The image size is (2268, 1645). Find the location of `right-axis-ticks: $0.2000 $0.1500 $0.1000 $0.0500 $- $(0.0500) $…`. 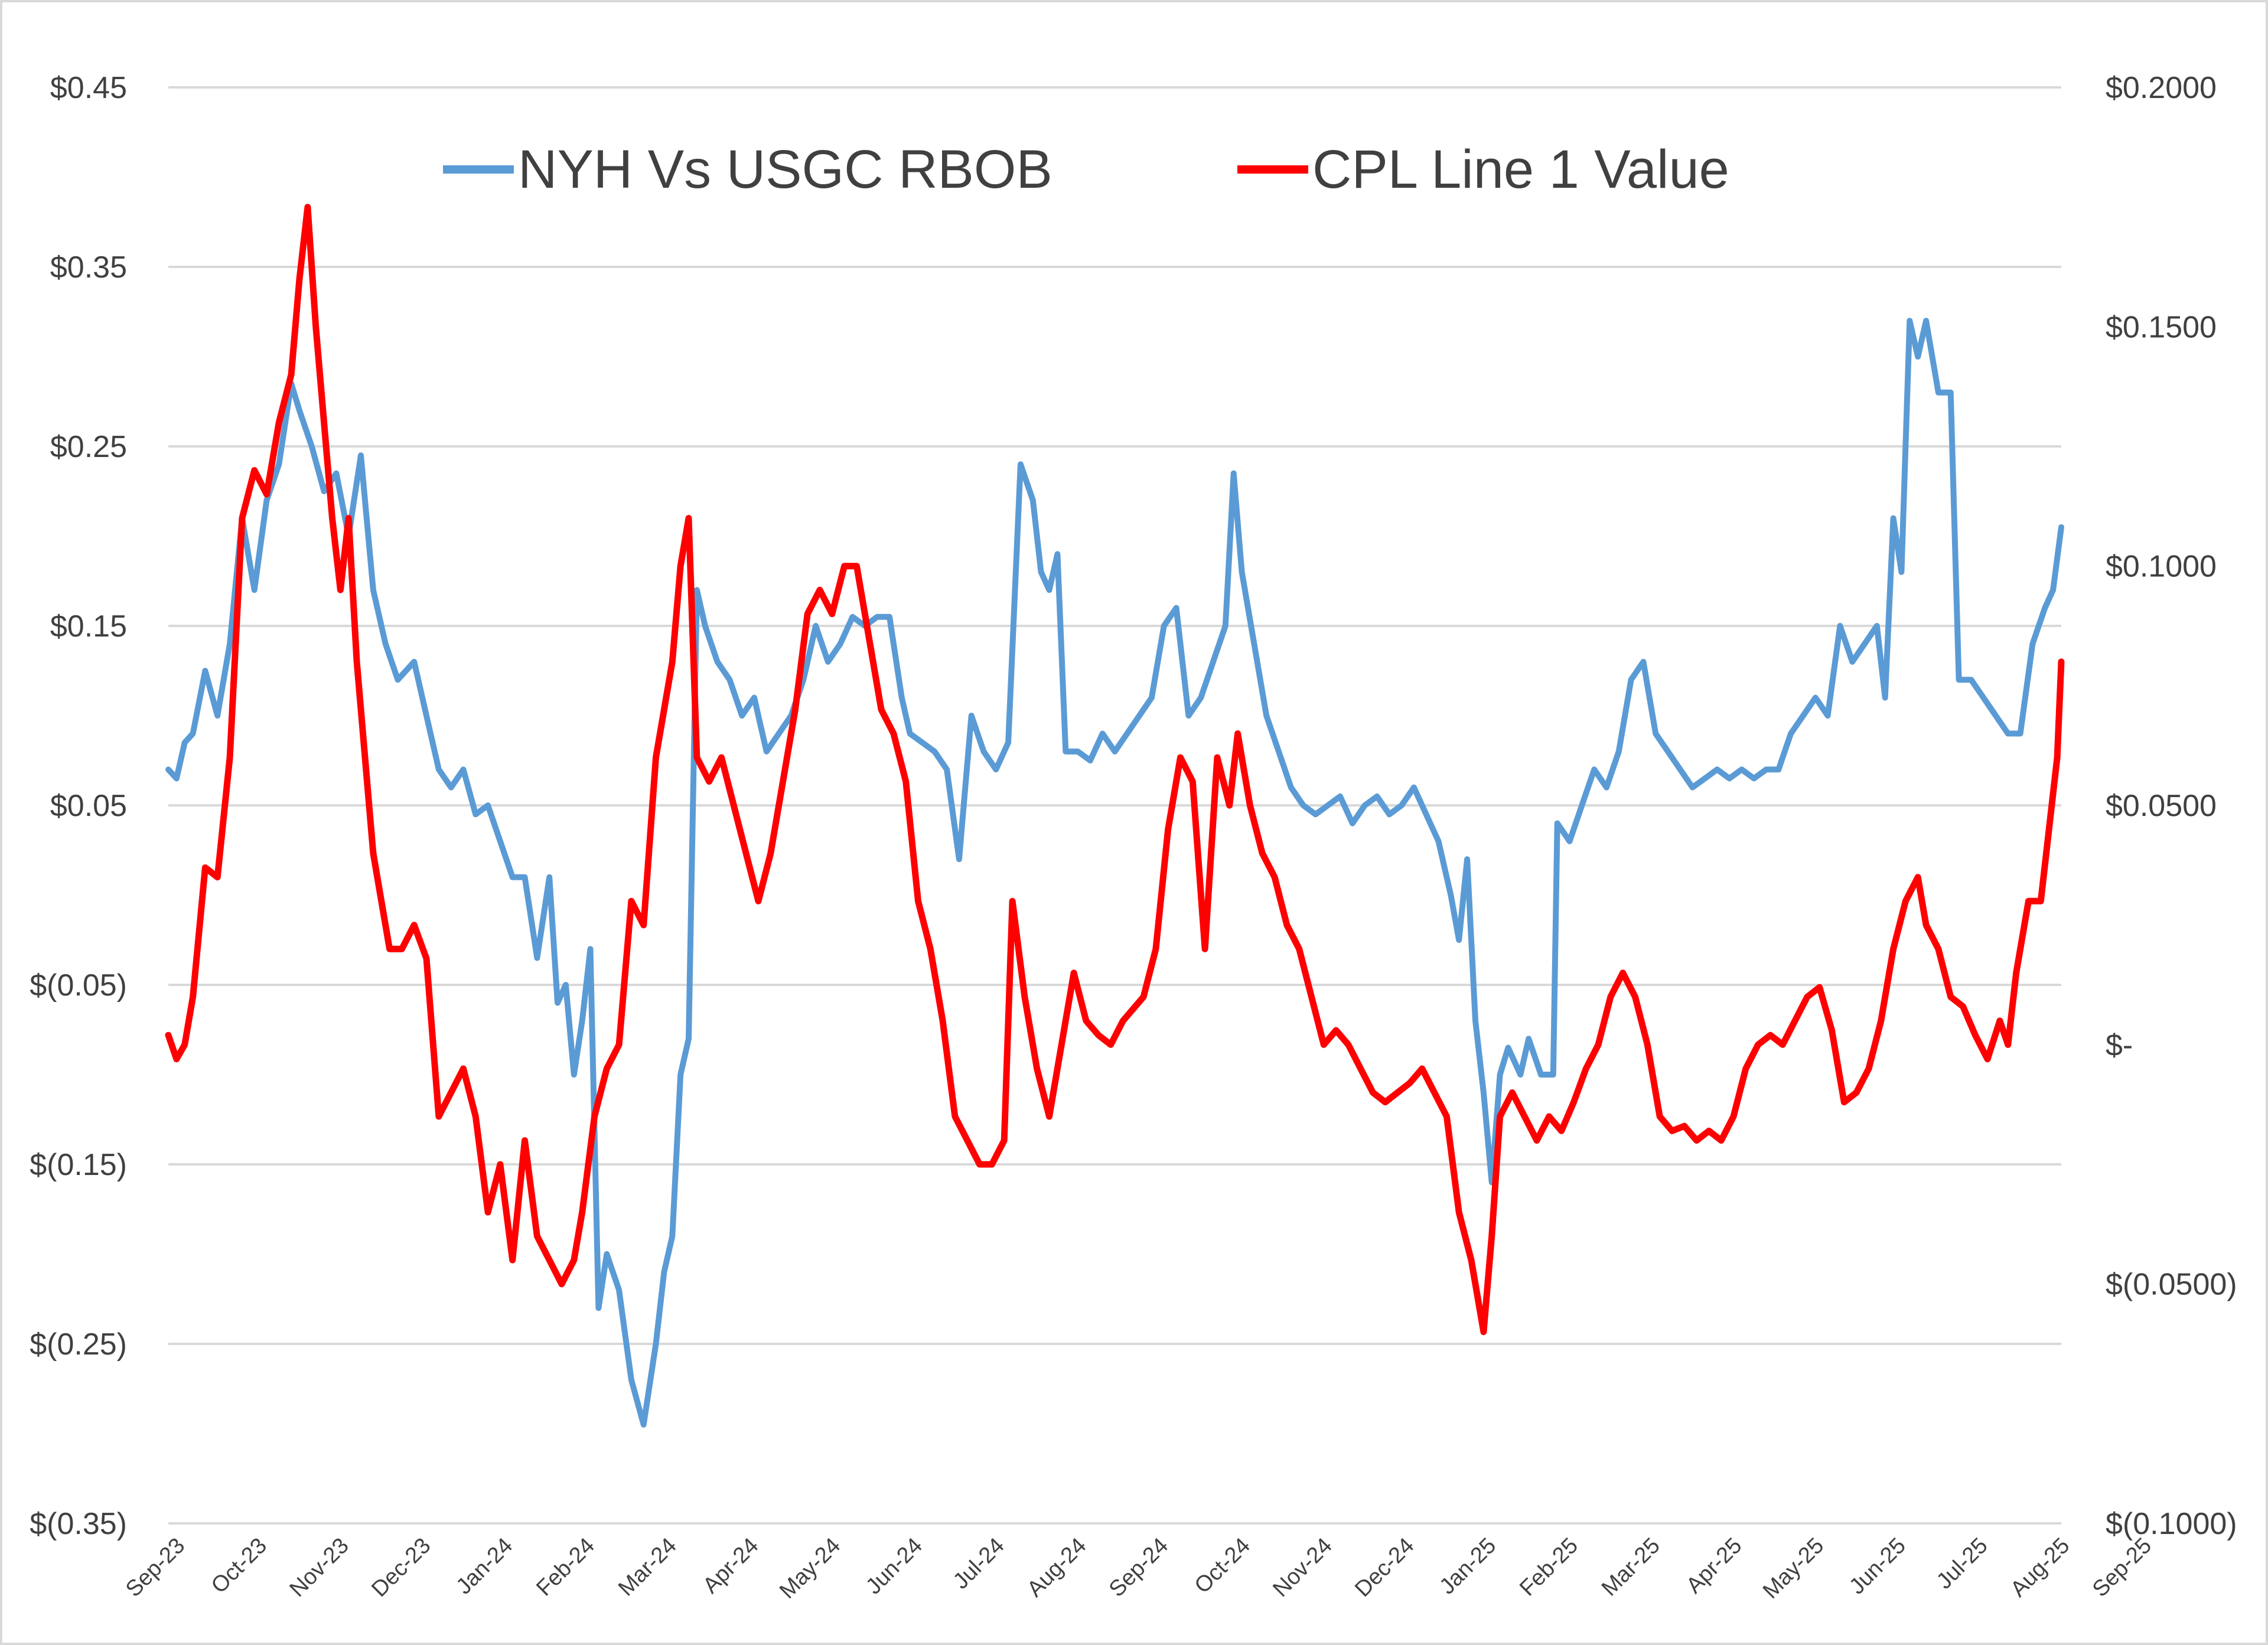

right-axis-ticks: $0.2000 $0.1500 $0.1000 $0.0500 $- $(0.0500) $… is located at coordinates (2171, 806).